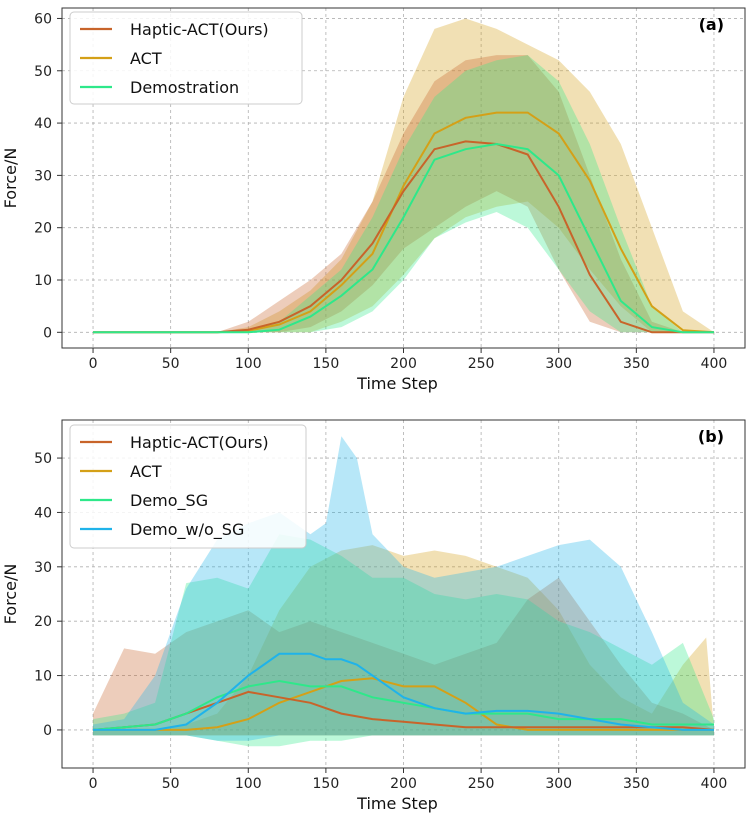  I want to click on line-haptic-act-ours, so click(403, 710).